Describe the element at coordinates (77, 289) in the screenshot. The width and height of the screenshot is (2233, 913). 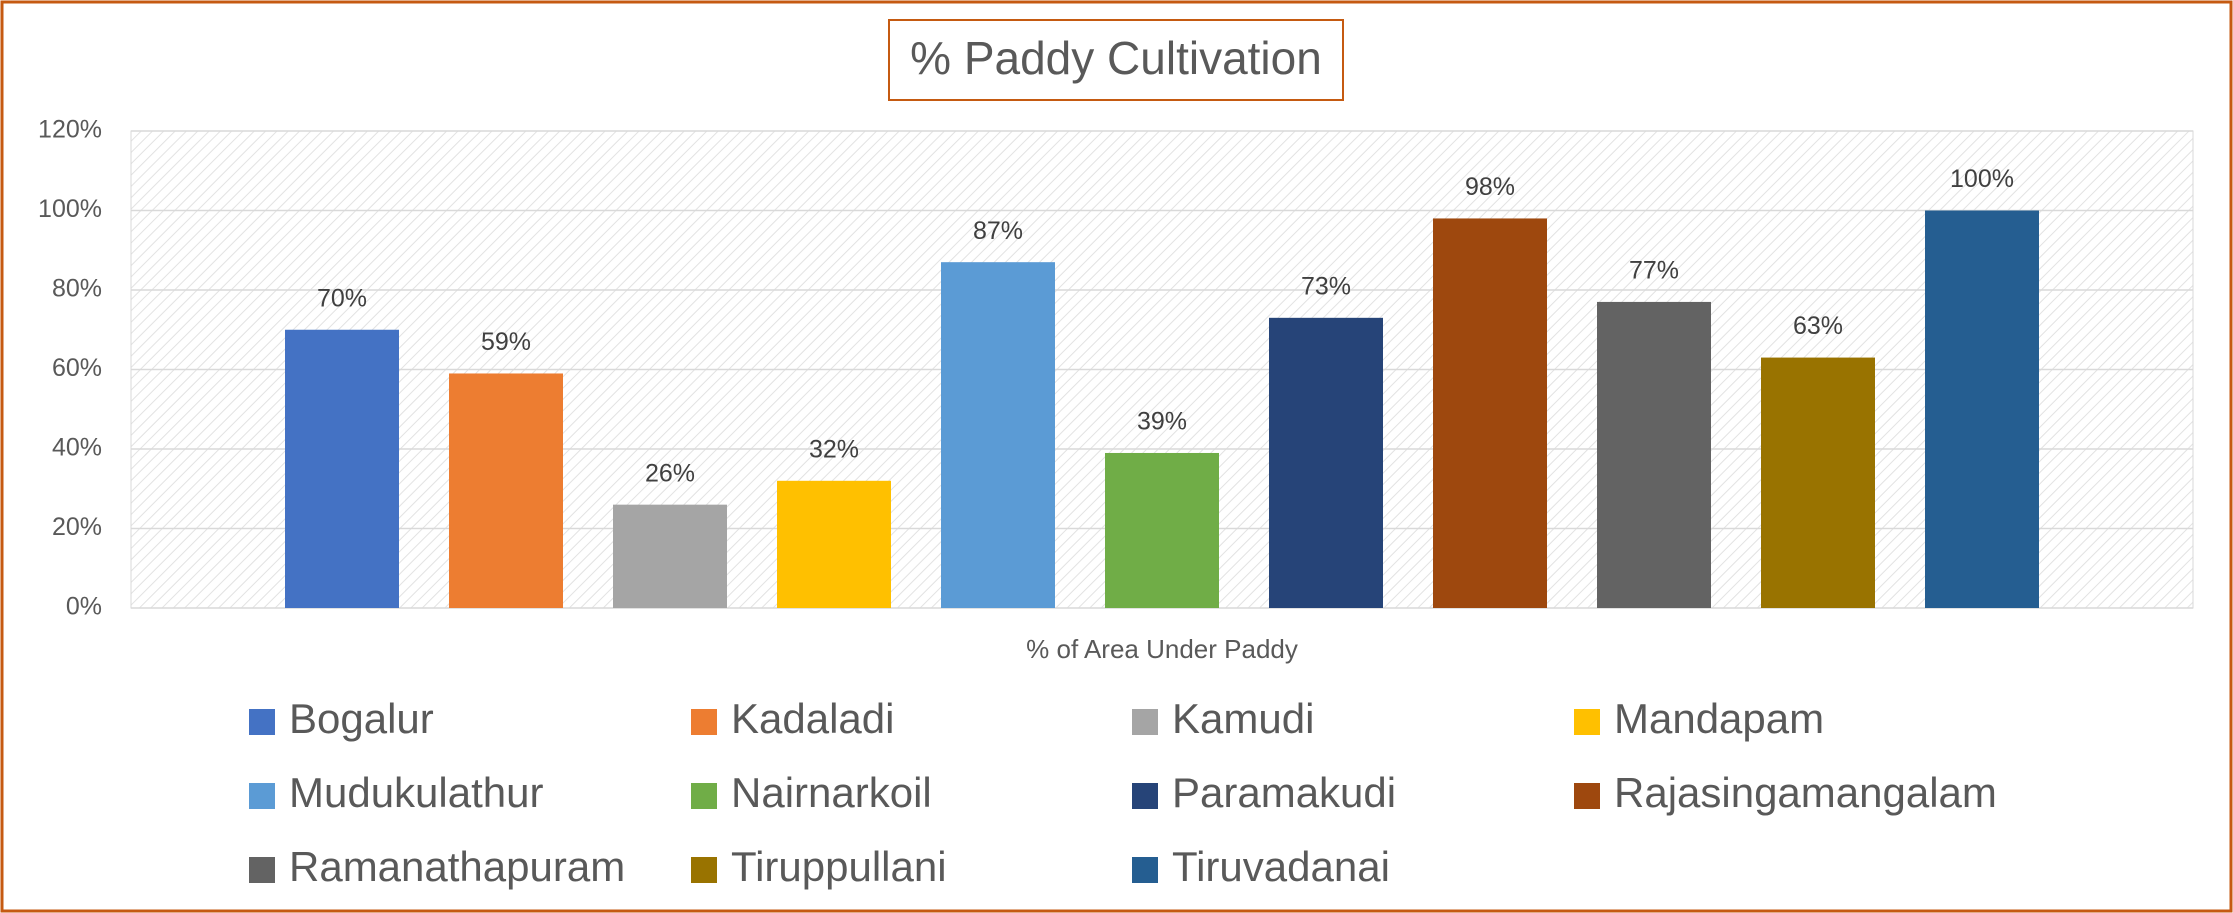
I see `y-tick-label: 80%` at that location.